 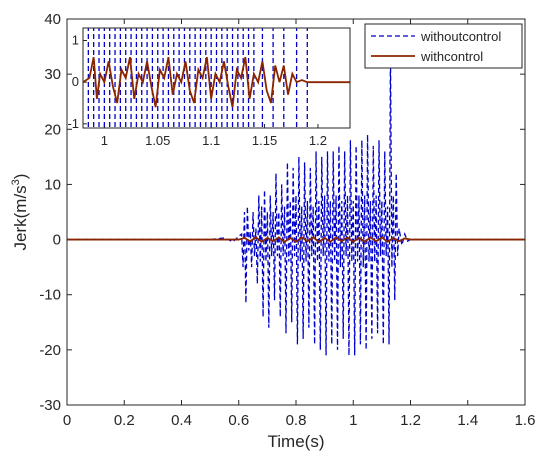 I want to click on y-tick-label: -20, so click(x=50, y=350).